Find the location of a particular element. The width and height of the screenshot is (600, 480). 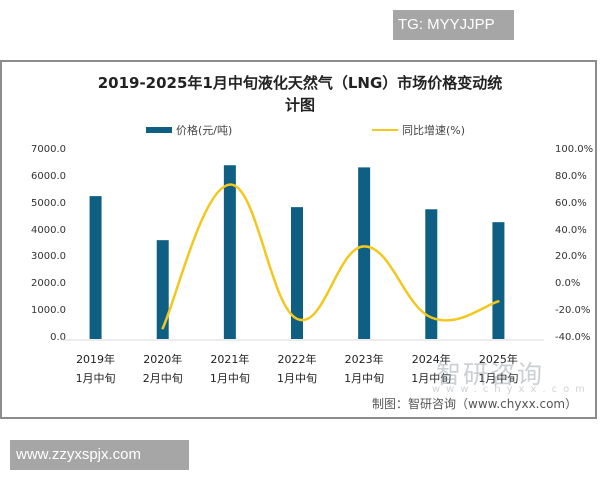

watermark-text: 智研咨询 is located at coordinates (490, 374).